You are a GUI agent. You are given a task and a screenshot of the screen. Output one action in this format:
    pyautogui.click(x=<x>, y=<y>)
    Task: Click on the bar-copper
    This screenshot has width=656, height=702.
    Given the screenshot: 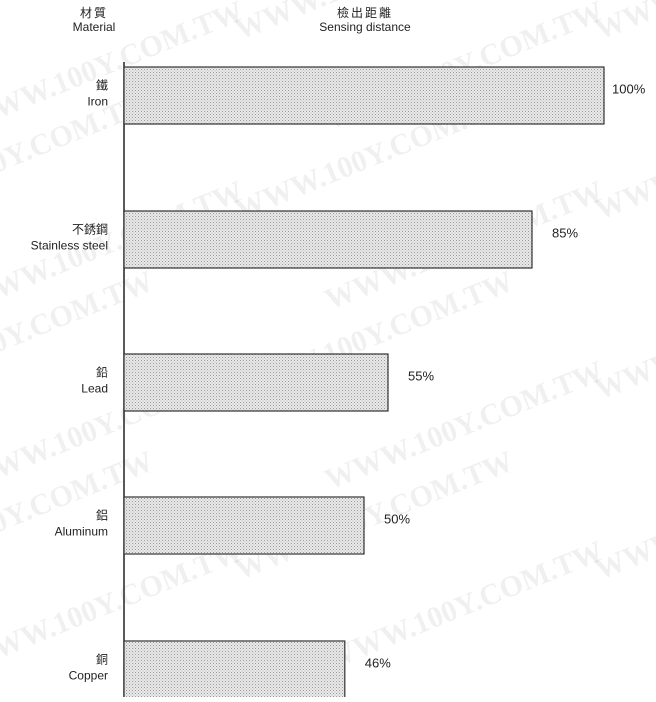 What is the action you would take?
    pyautogui.click(x=234, y=668)
    